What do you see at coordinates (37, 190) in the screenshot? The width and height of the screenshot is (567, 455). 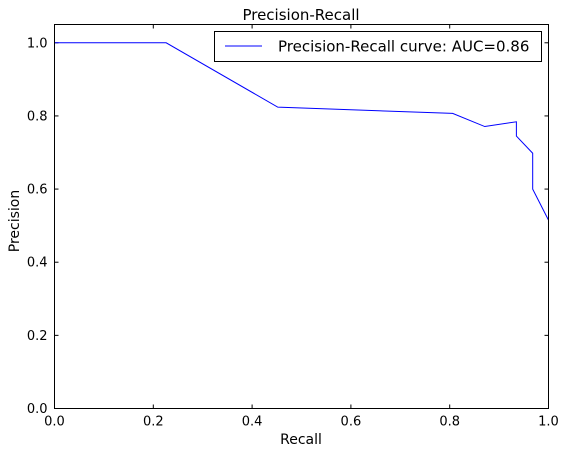 I see `y-tick-label: 0.6` at bounding box center [37, 190].